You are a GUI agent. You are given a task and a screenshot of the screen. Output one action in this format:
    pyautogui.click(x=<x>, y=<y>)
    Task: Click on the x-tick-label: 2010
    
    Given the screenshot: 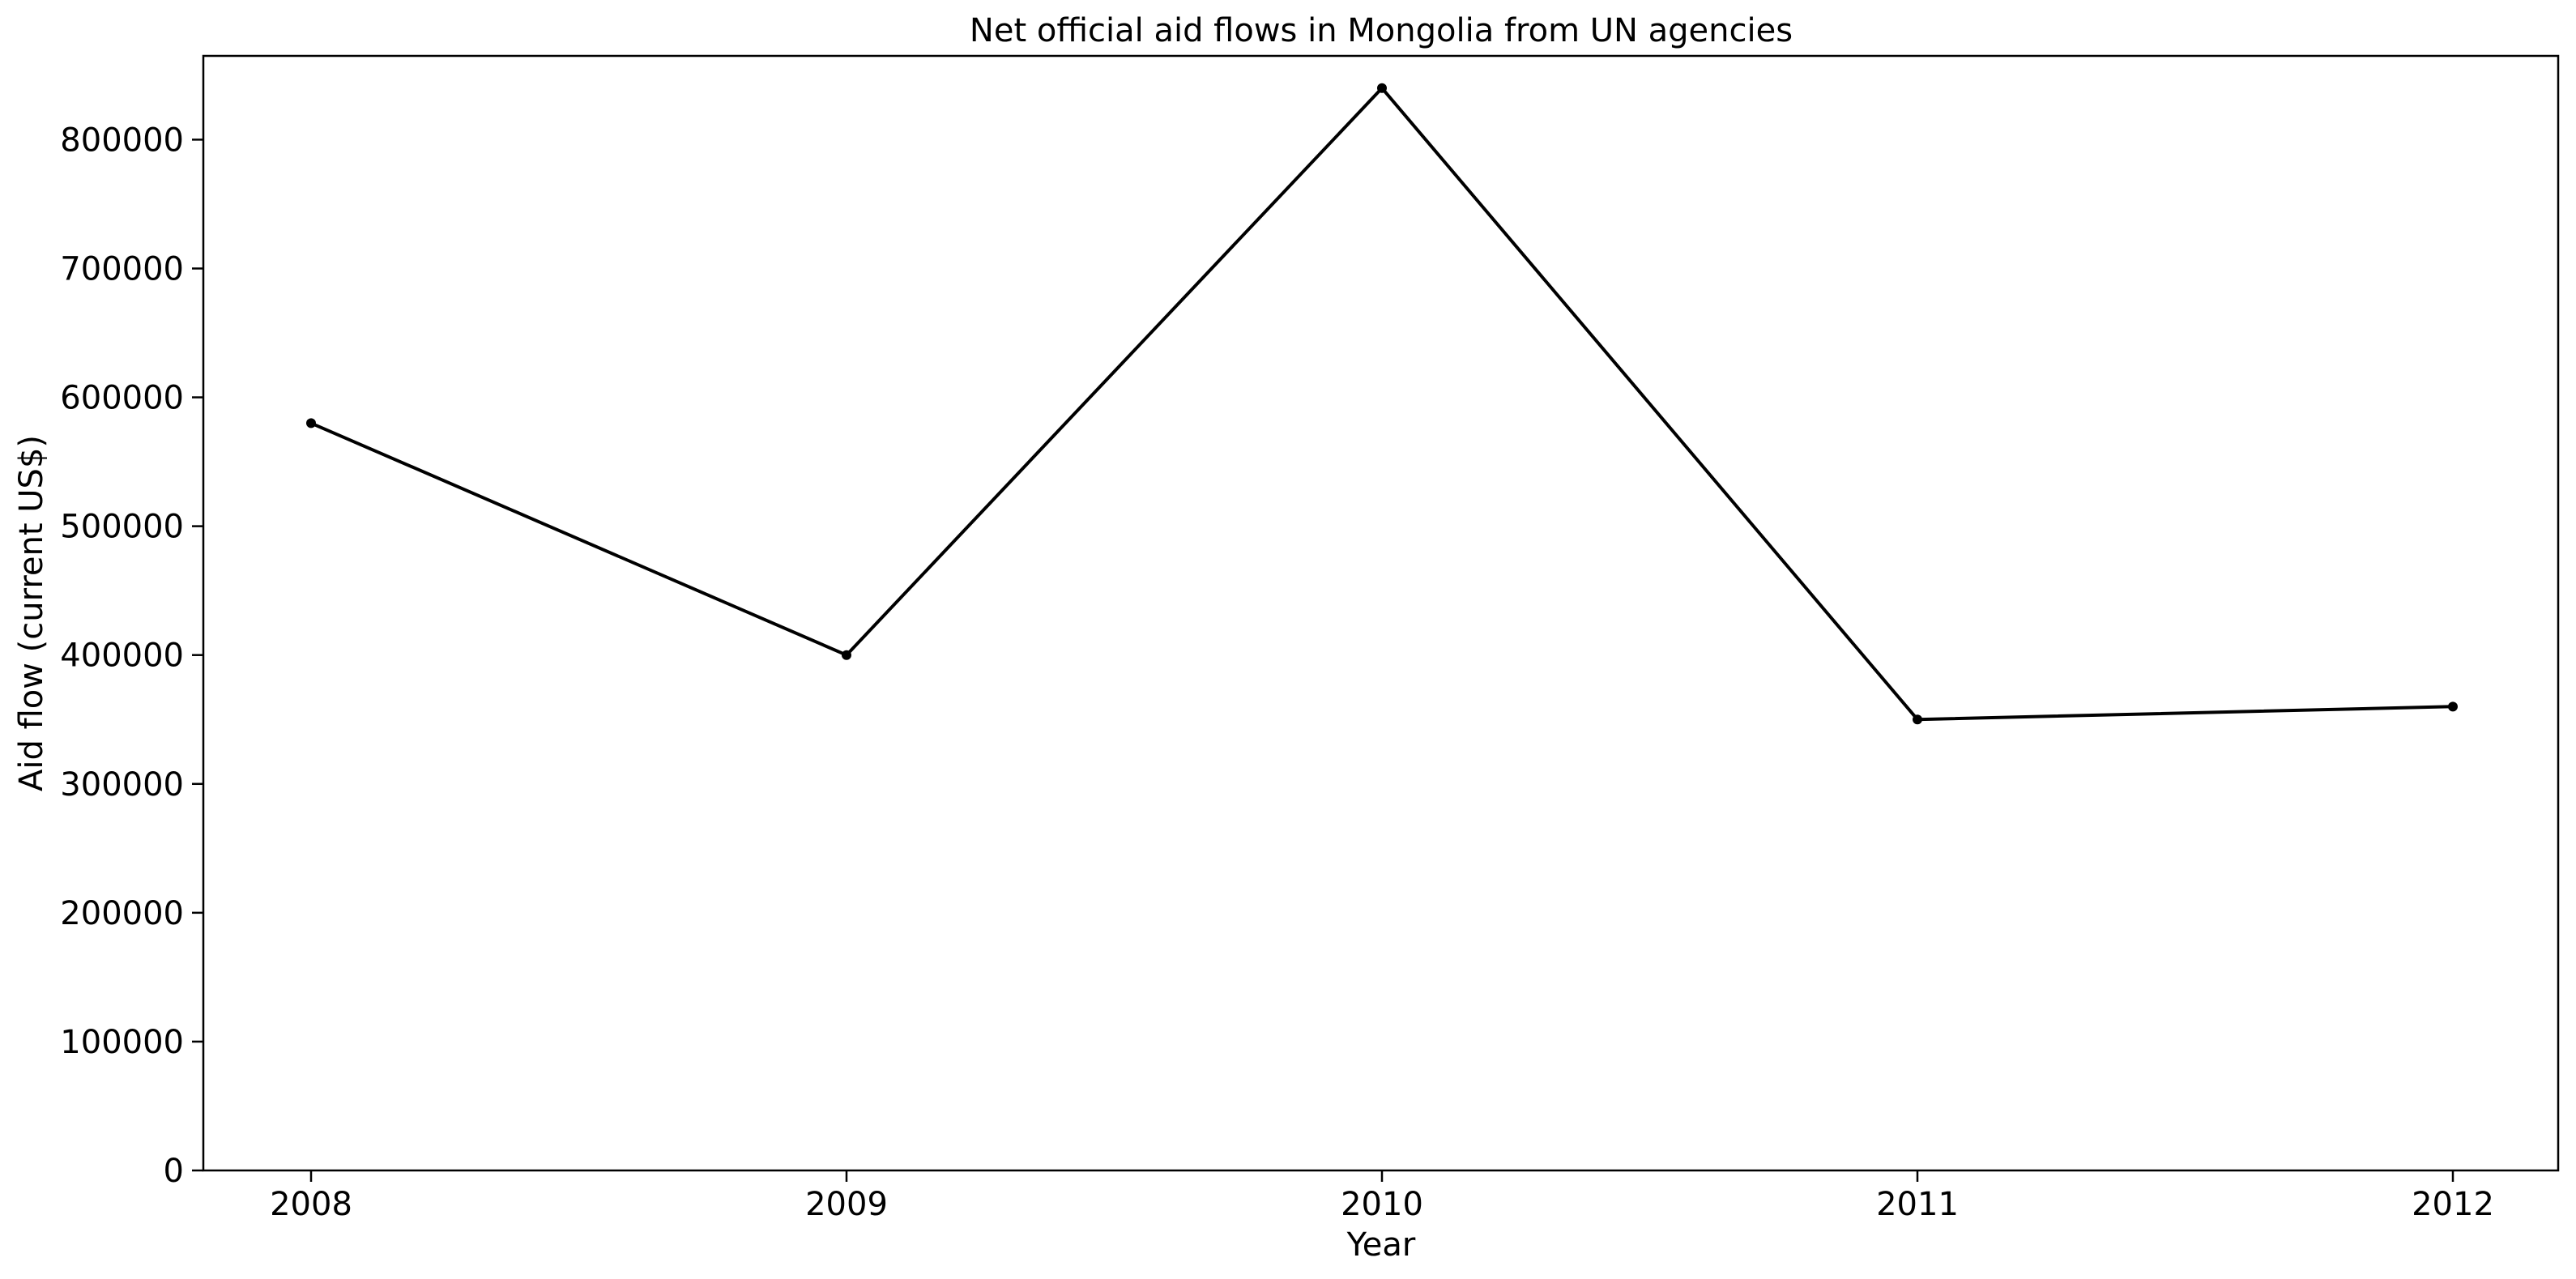 What is the action you would take?
    pyautogui.click(x=1382, y=1204)
    